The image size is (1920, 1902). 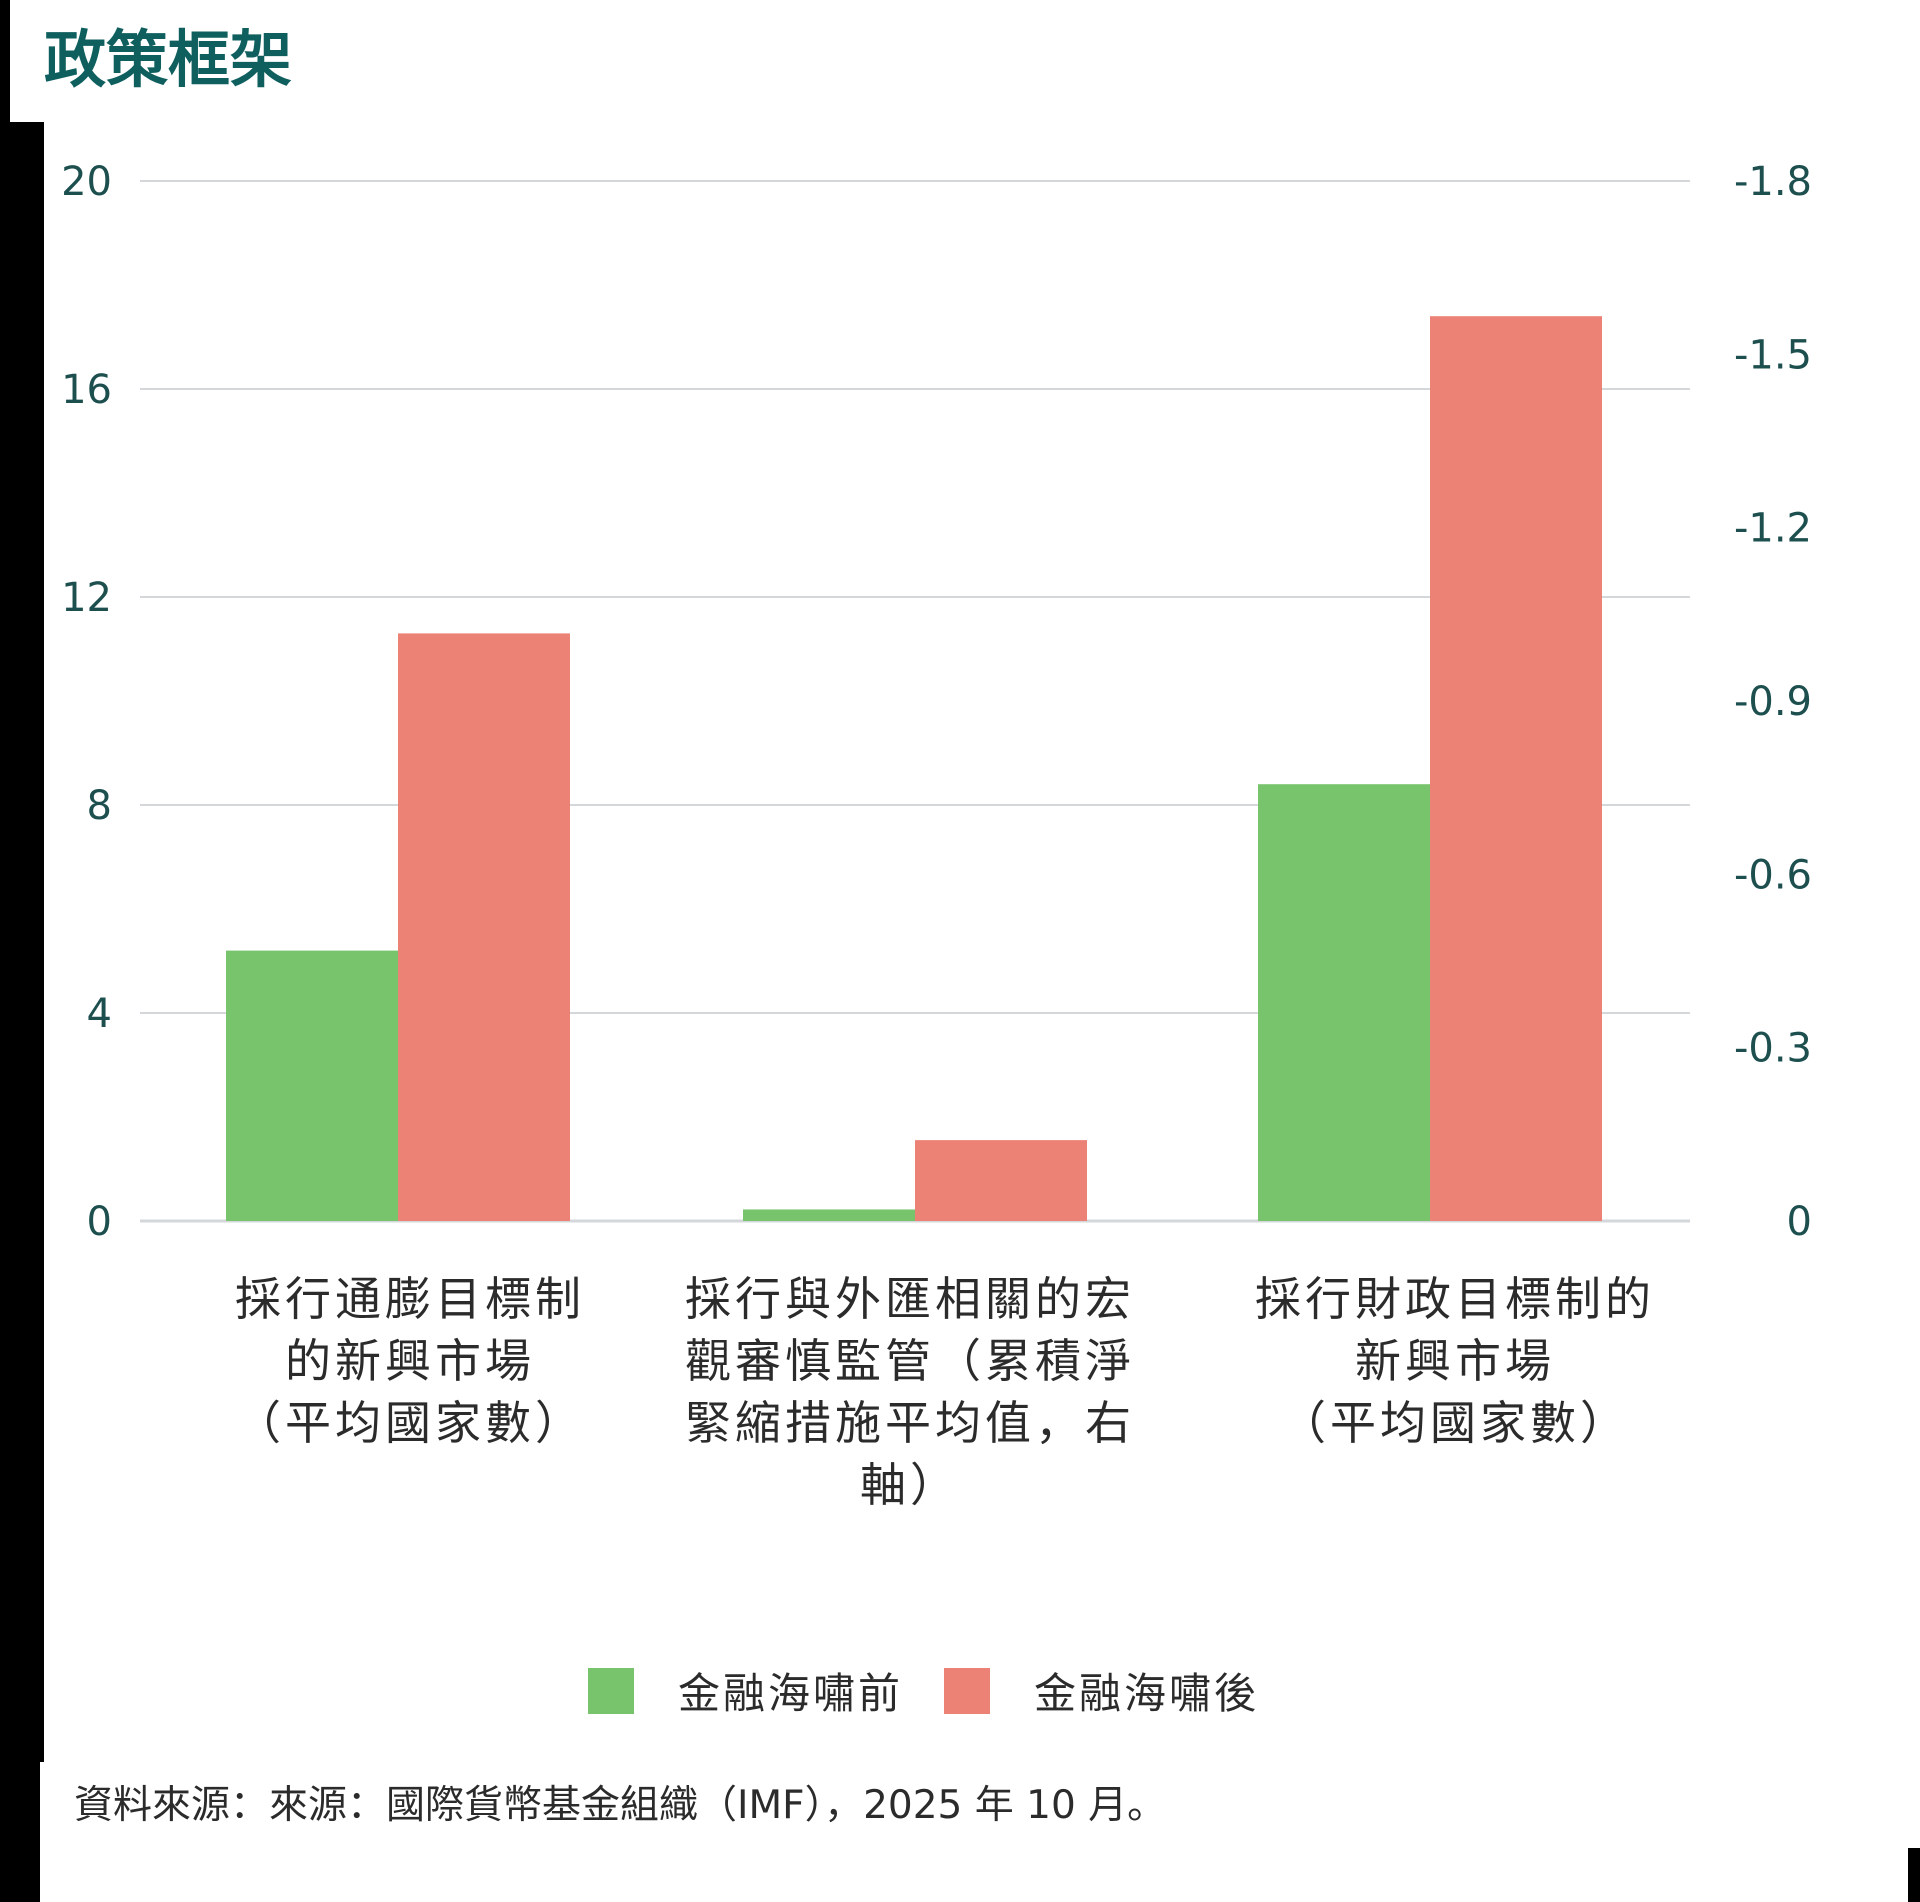 I want to click on category-label-line: 採行財政目標制的, so click(x=1455, y=1299).